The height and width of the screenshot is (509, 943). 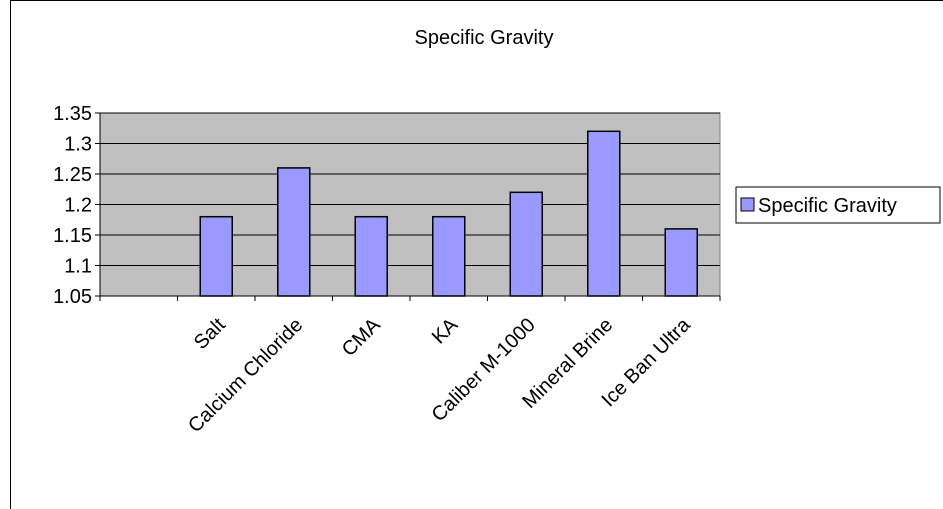 I want to click on y-tick-label: 1.1, so click(x=78, y=267).